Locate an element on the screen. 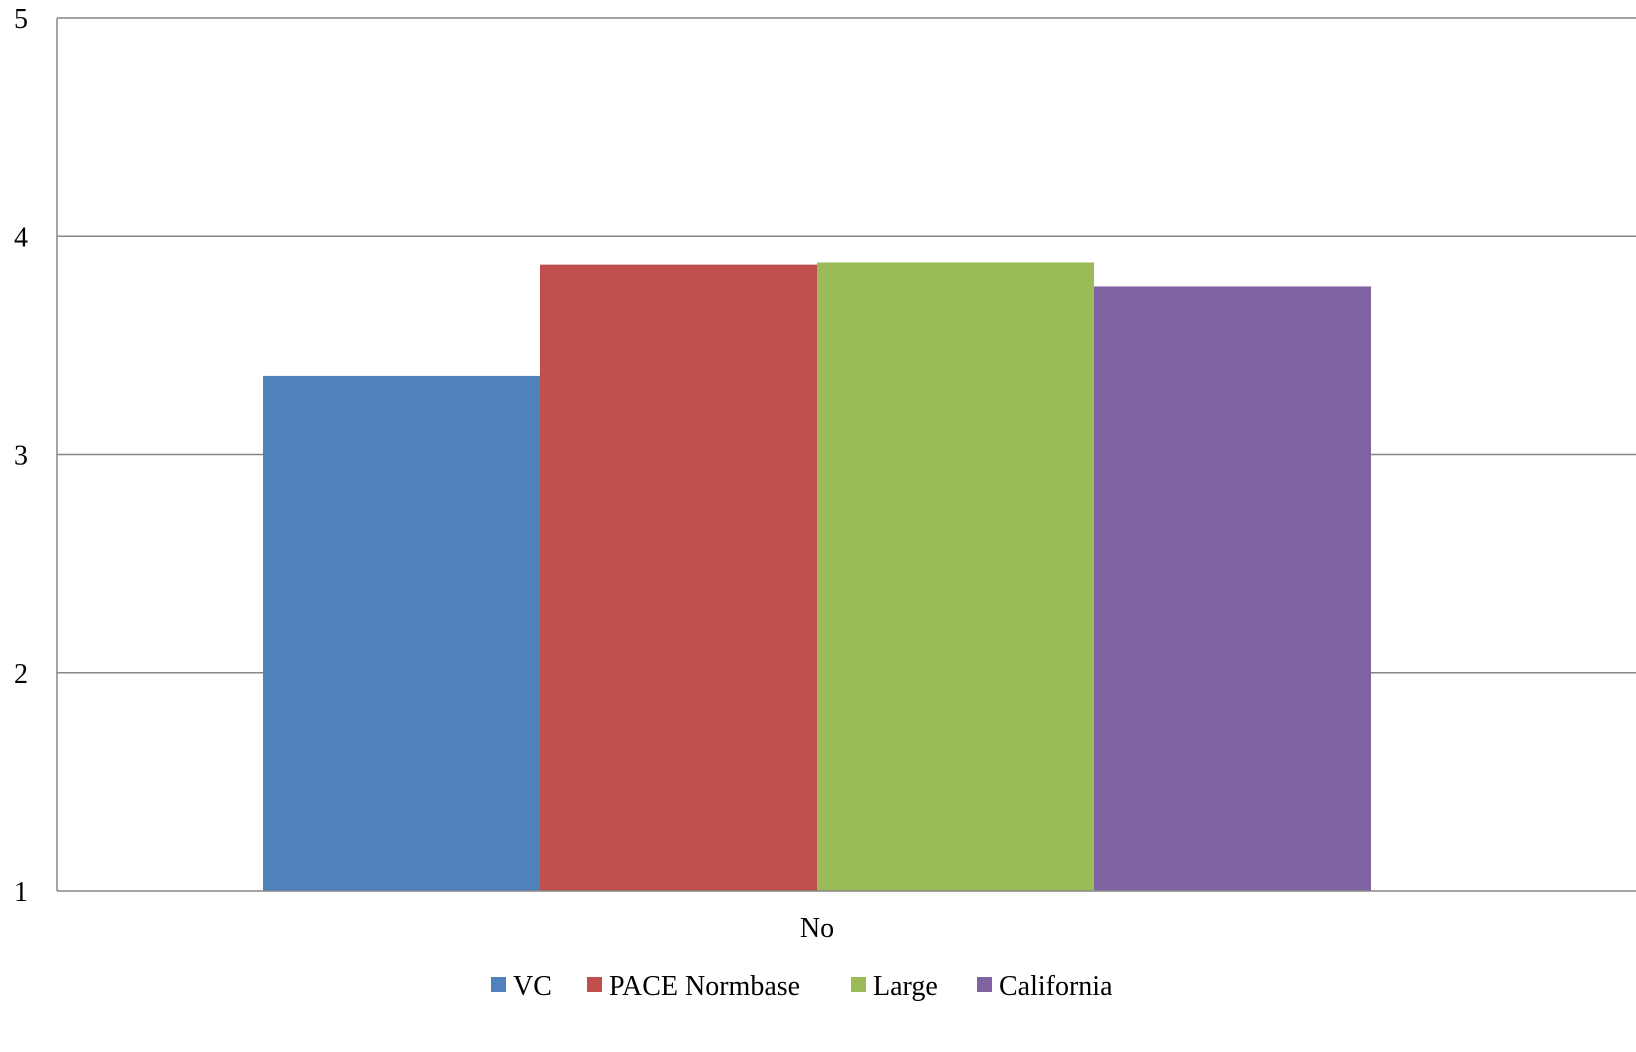 The width and height of the screenshot is (1636, 1052). bar-large is located at coordinates (955, 576).